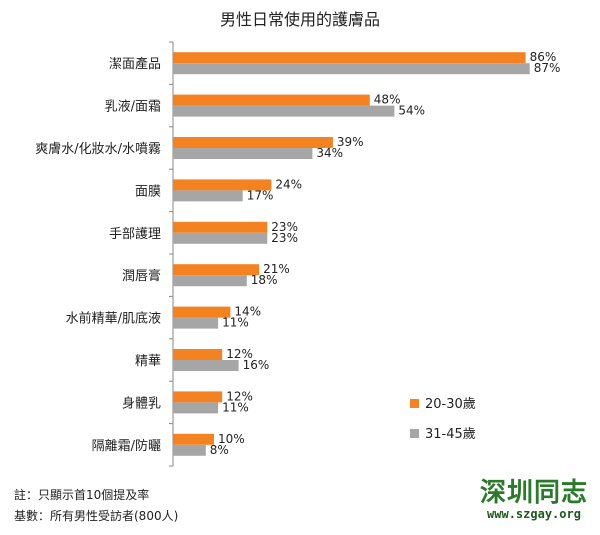  I want to click on category-label: 精華, so click(148, 361).